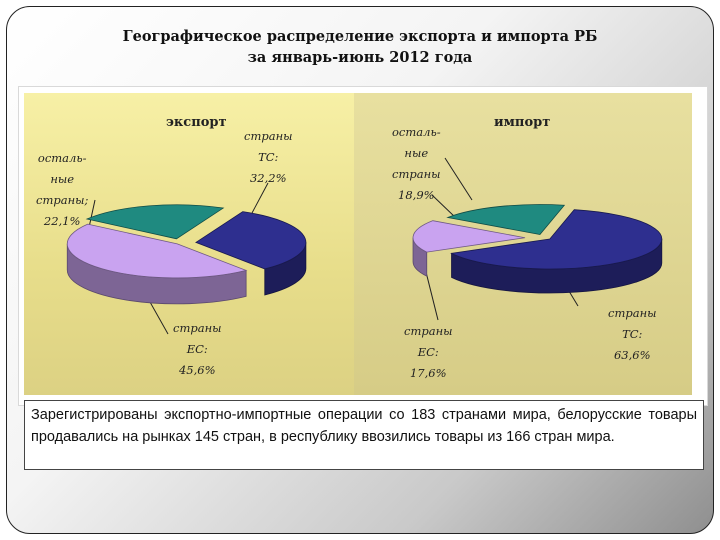  What do you see at coordinates (196, 122) in the screenshot?
I see `export-chart-title: экспорт` at bounding box center [196, 122].